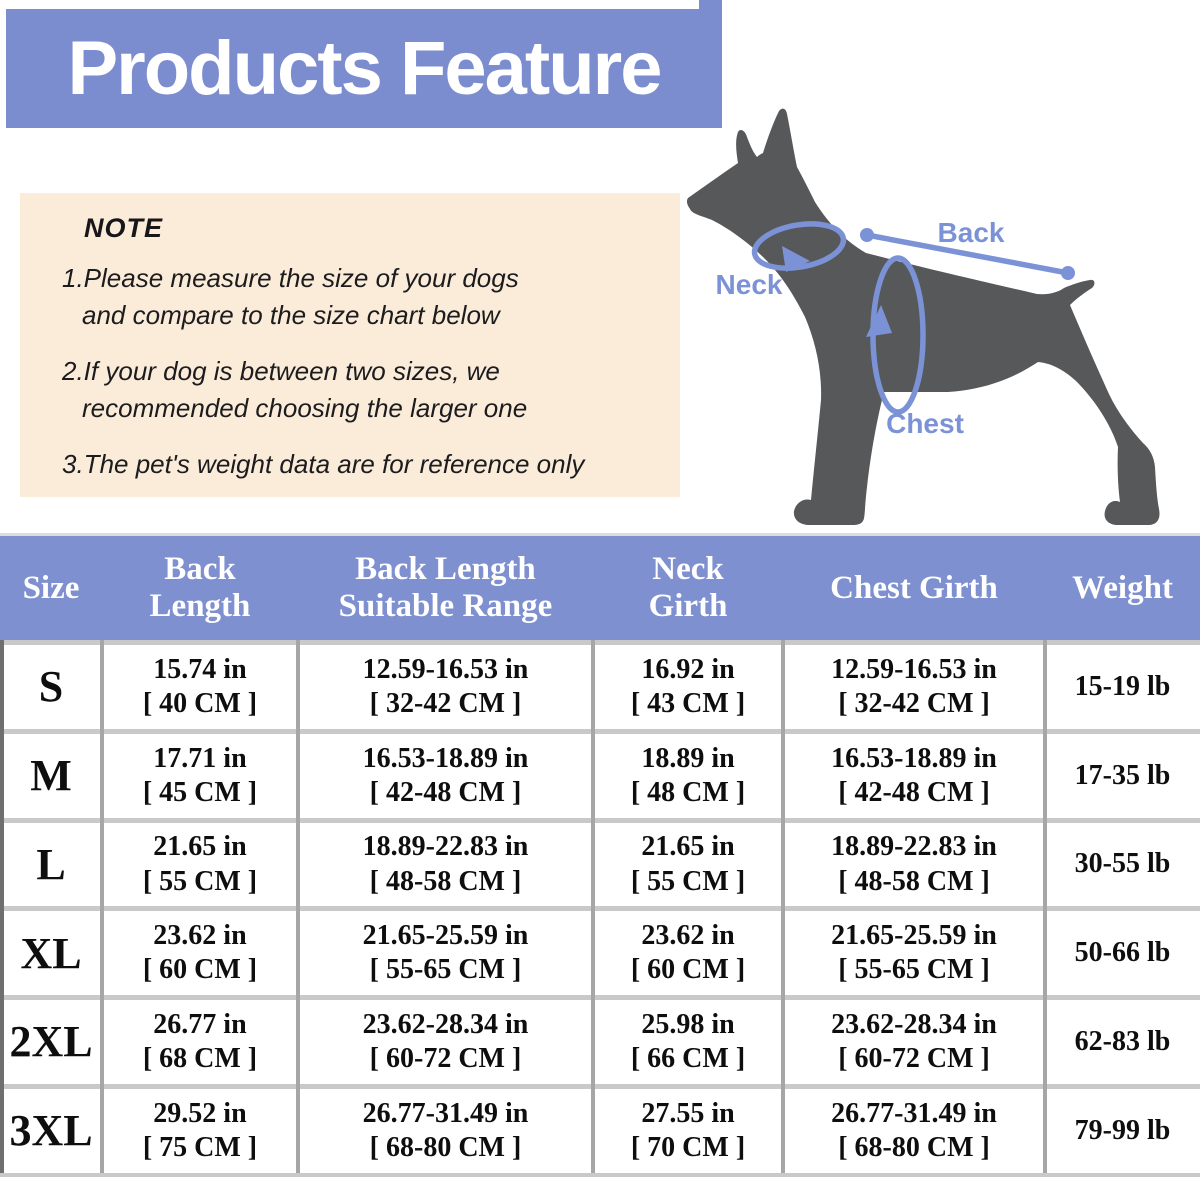 The image size is (1200, 1200). Describe the element at coordinates (688, 953) in the screenshot. I see `cell-neck-girth: 23.62 in [ 60 CM ]` at that location.